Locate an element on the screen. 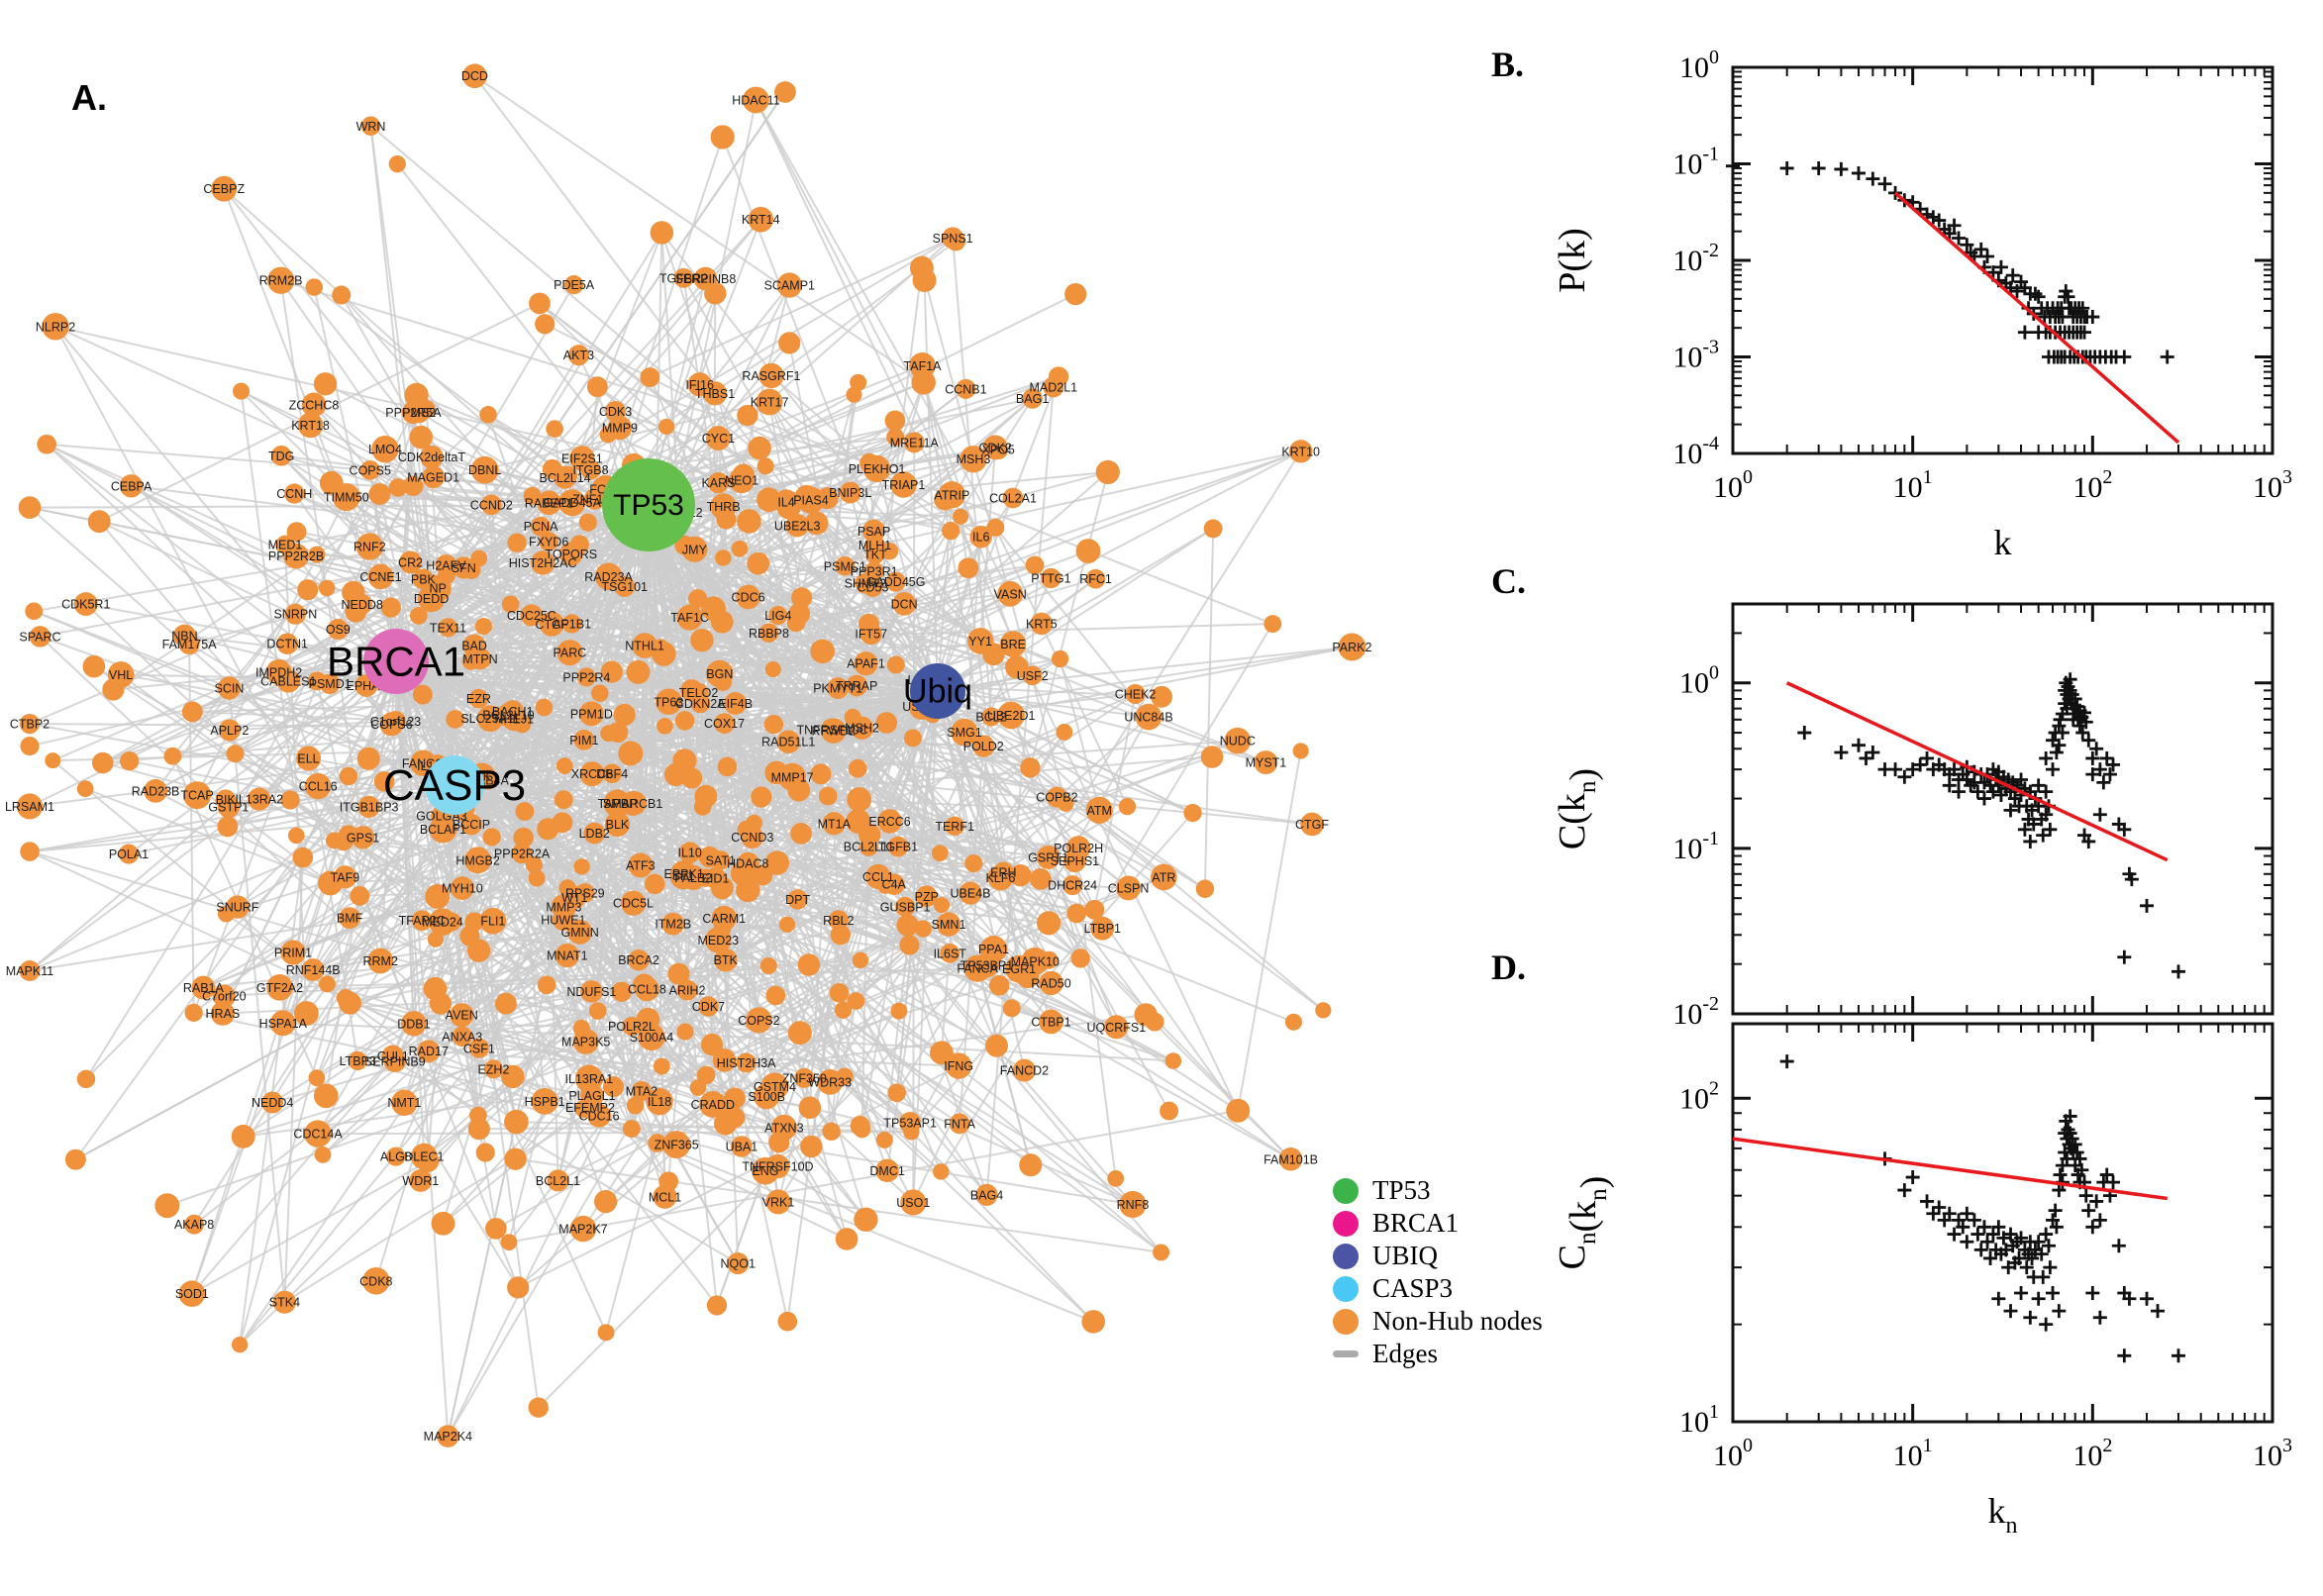 The image size is (2323, 1596). network-node-label: SHMT2 is located at coordinates (865, 584).